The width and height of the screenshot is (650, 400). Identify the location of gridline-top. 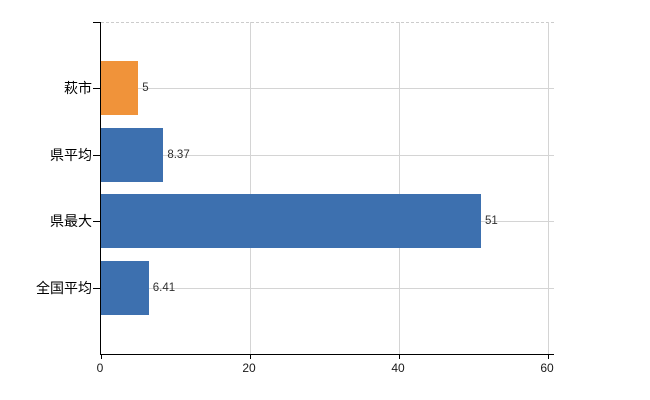
(327, 22).